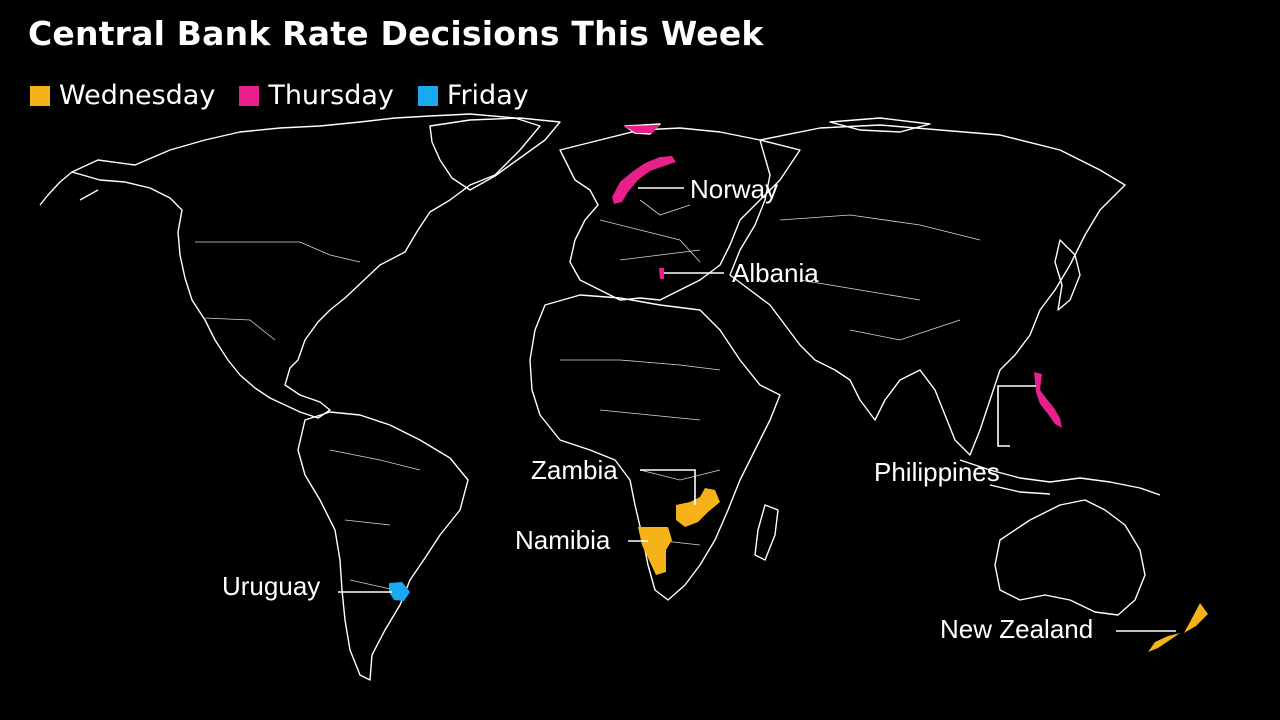  Describe the element at coordinates (331, 95) in the screenshot. I see `legend-label-thursday: Thursday` at that location.